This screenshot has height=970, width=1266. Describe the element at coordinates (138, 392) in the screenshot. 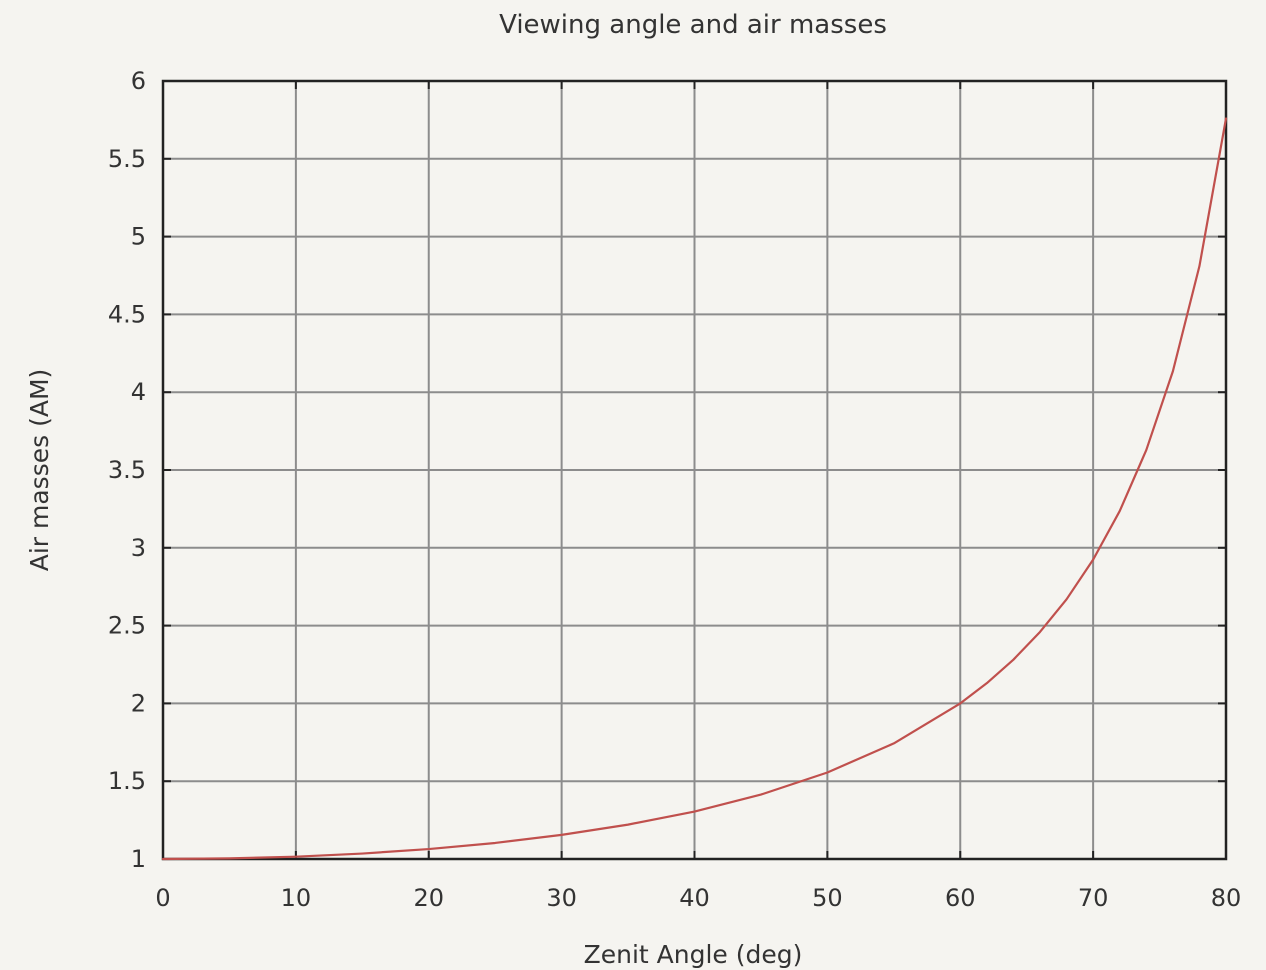

I see `y-tick-label: 4` at that location.